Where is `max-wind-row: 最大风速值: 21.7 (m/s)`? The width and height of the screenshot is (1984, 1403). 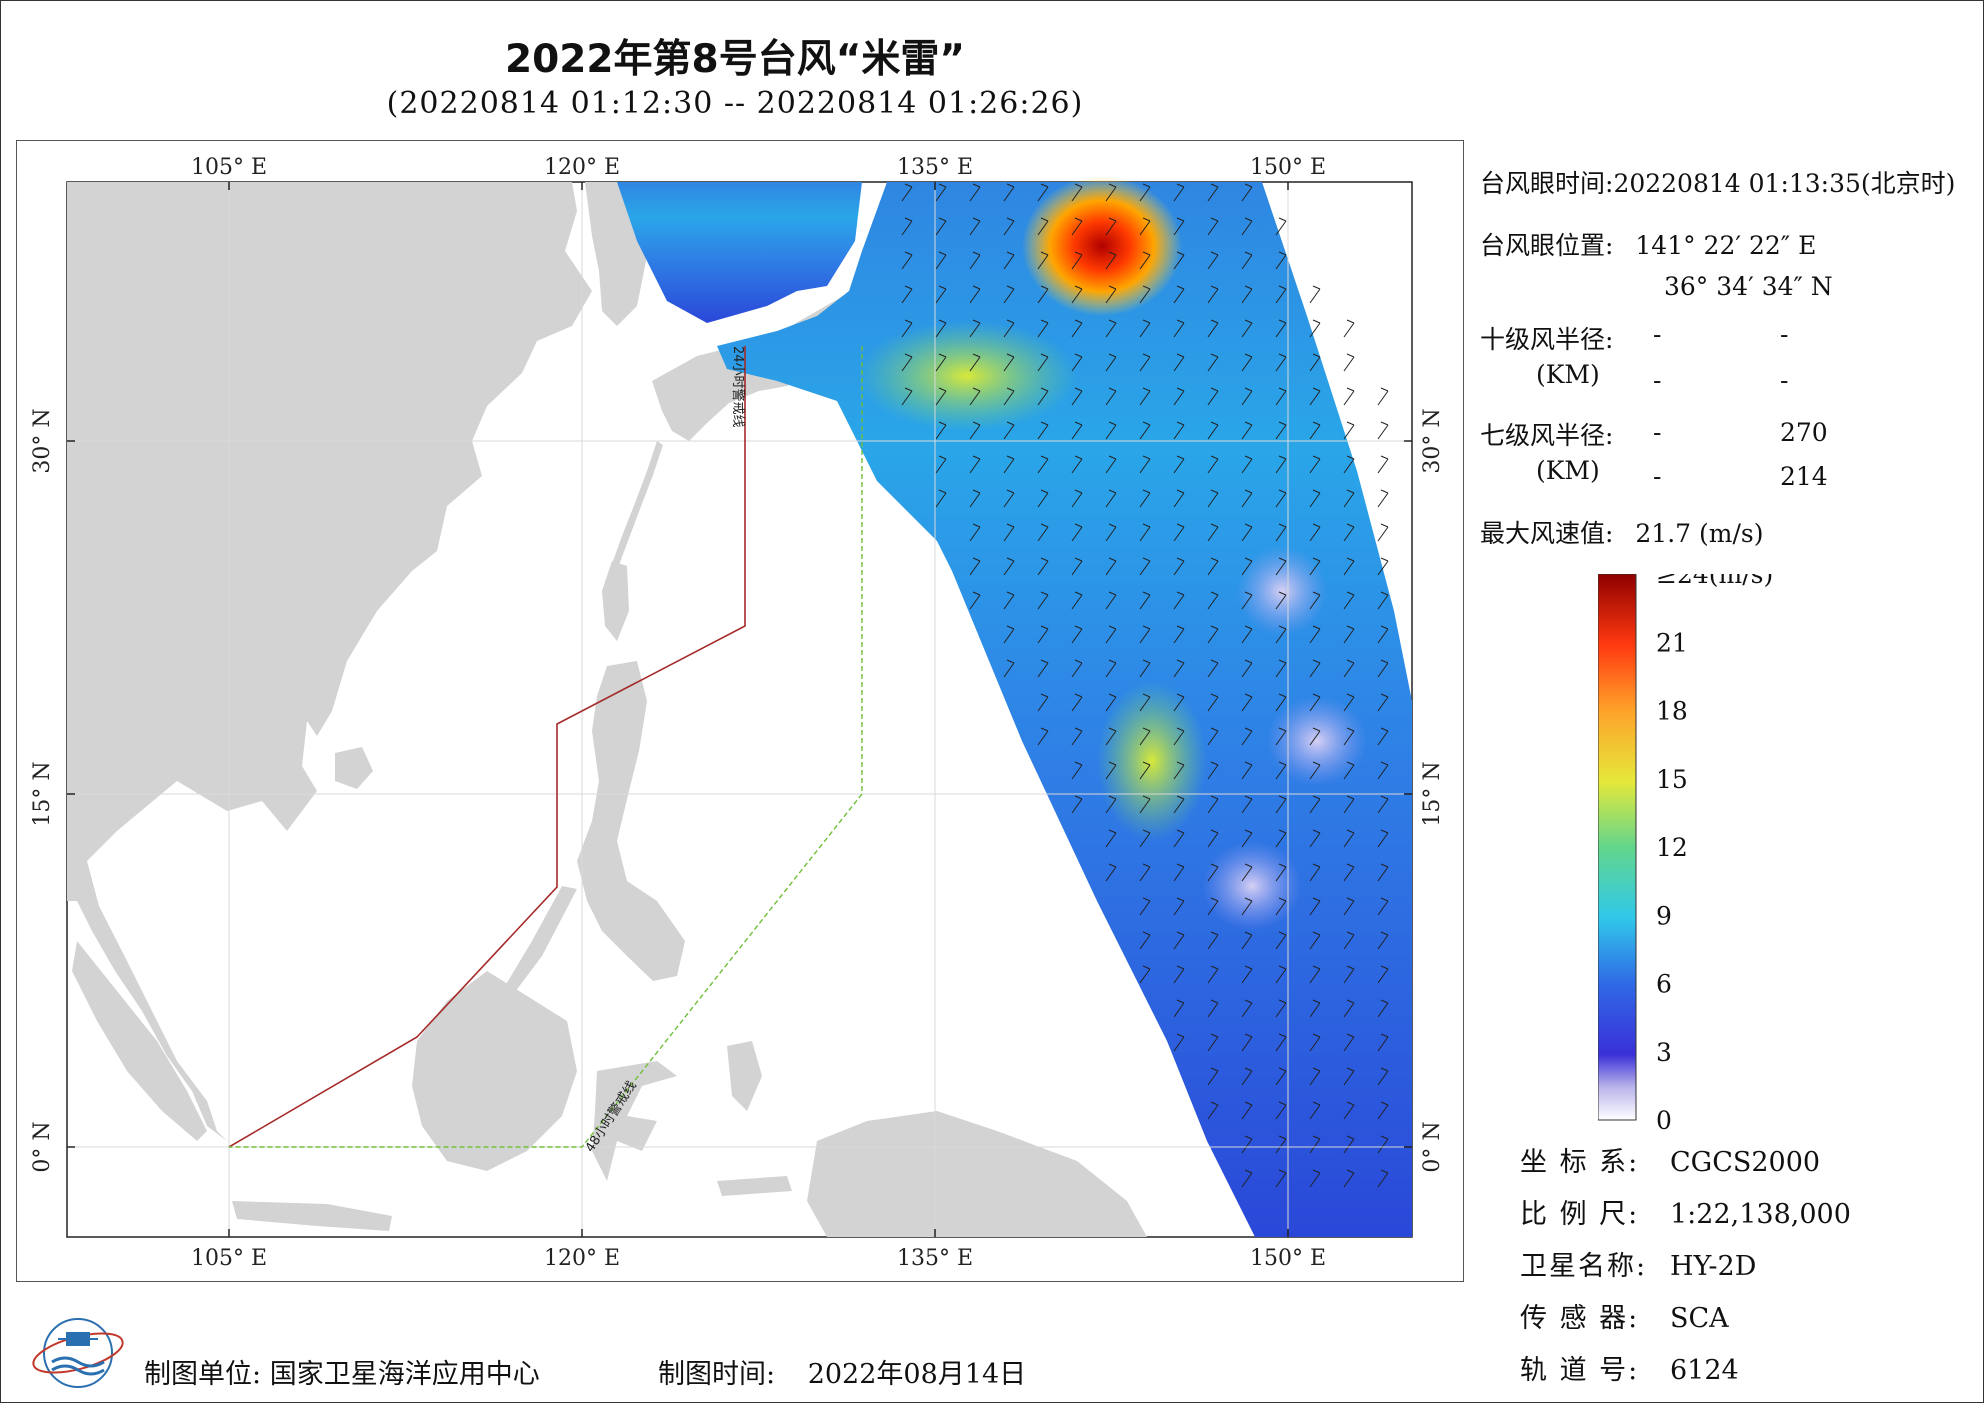
max-wind-row: 最大风速值: 21.7 (m/s) is located at coordinates (1621, 532).